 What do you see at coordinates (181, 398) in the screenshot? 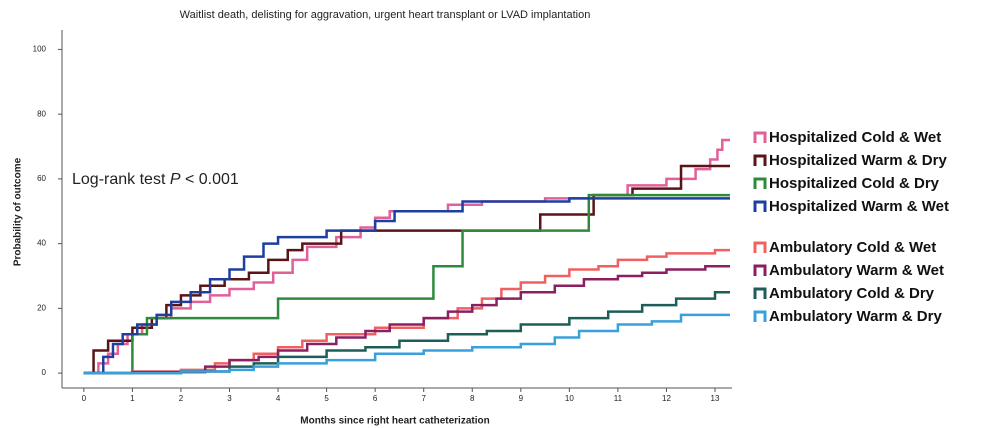
I see `x-tick-label: 2` at bounding box center [181, 398].